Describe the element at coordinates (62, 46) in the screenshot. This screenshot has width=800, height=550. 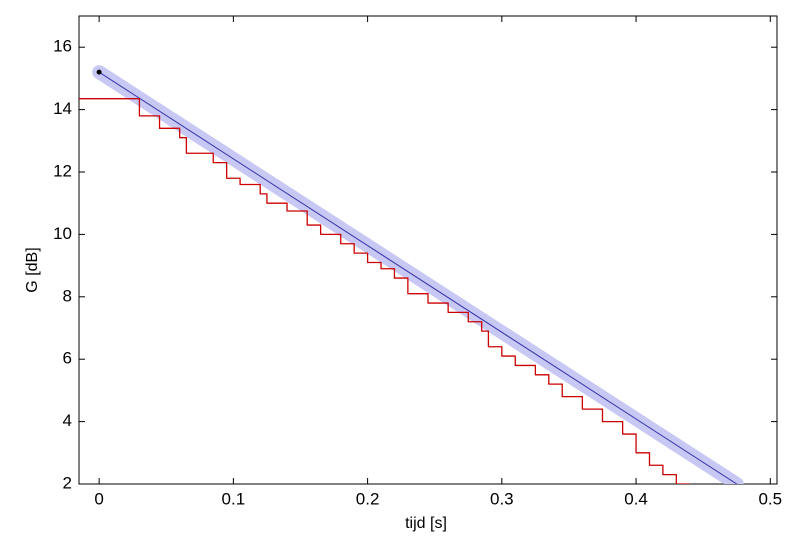
I see `y-tick-label: 16` at that location.